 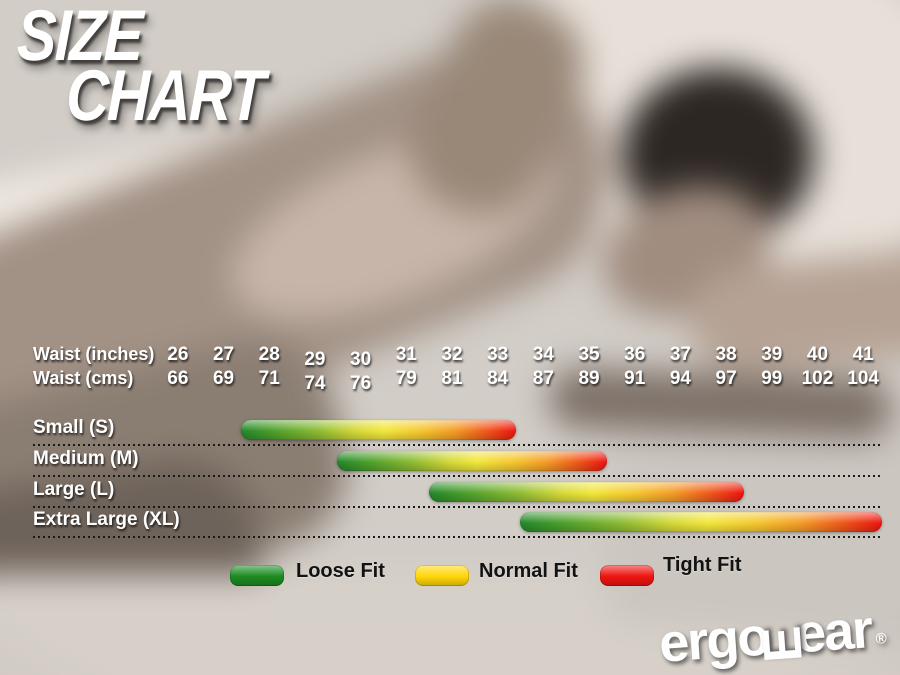 What do you see at coordinates (772, 354) in the screenshot?
I see `waist-inches-value: 39` at bounding box center [772, 354].